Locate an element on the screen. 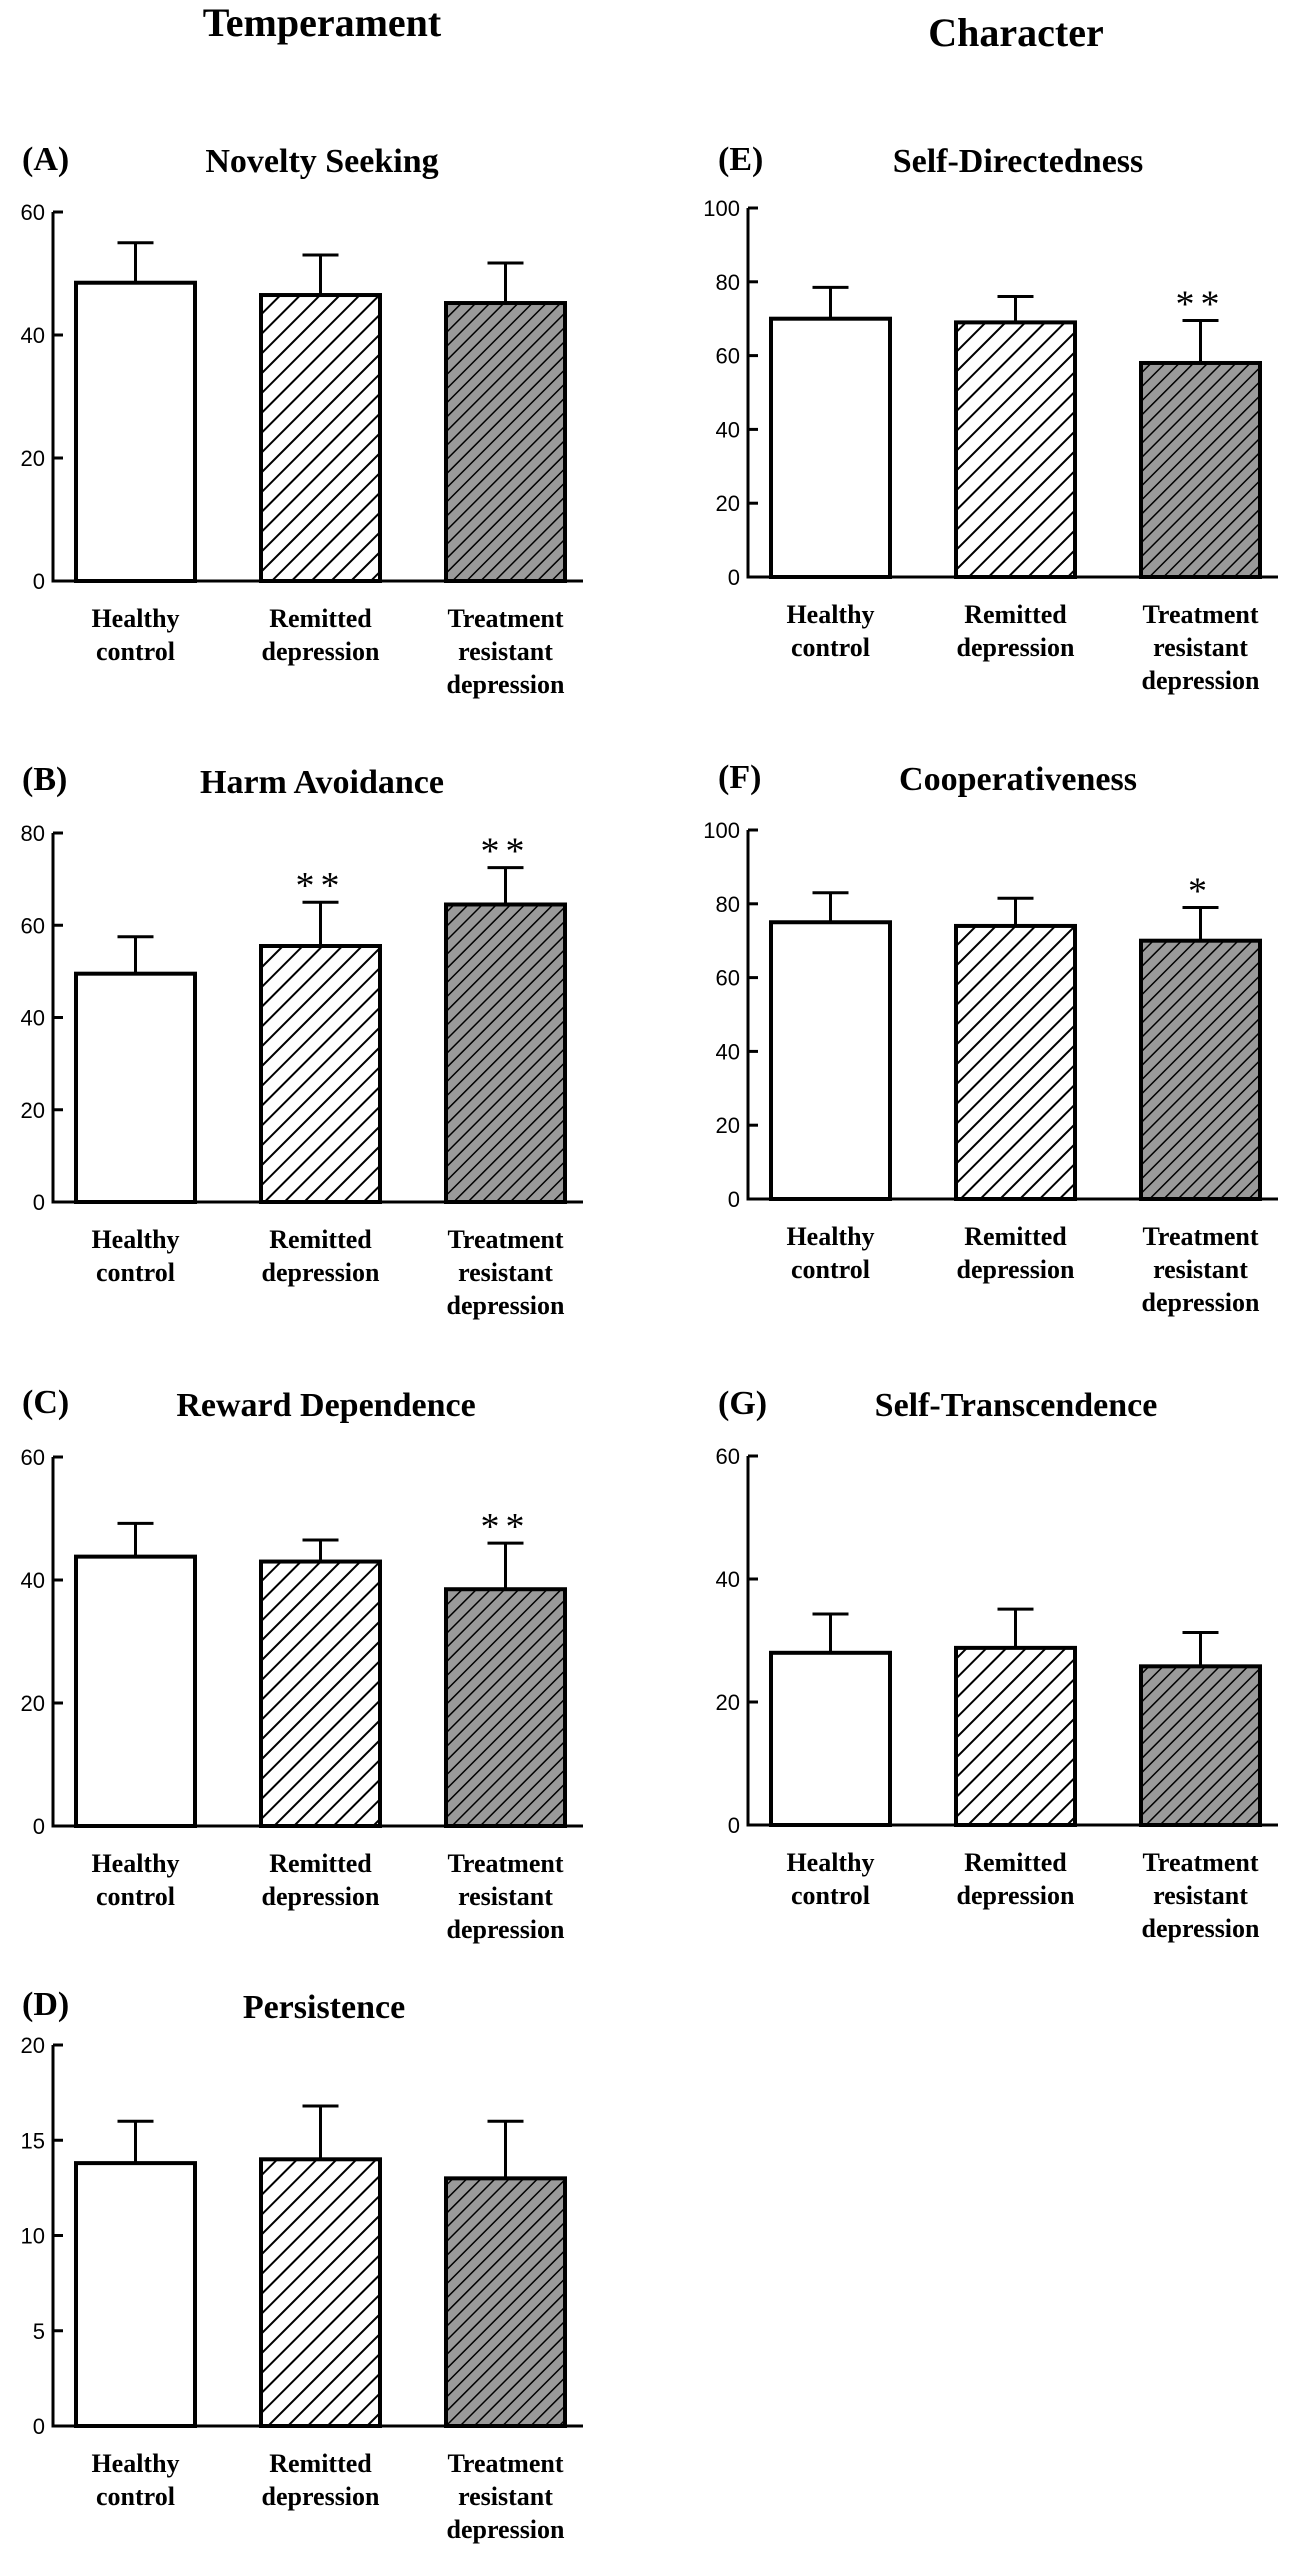  panel-label: (D) is located at coordinates (45, 2004).